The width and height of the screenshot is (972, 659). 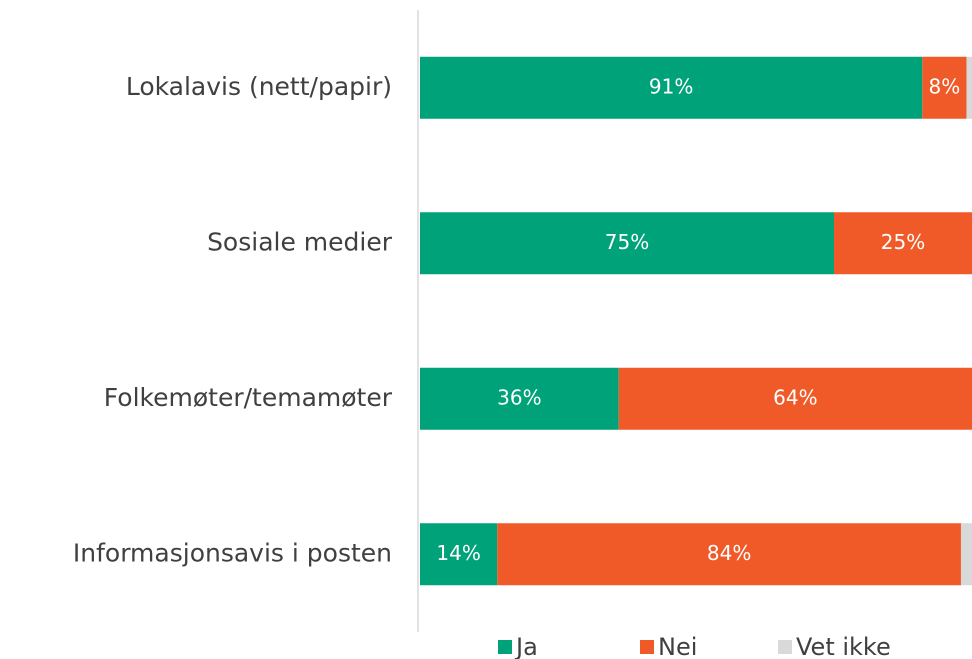 What do you see at coordinates (232, 552) in the screenshot?
I see `category-label: Informasjonsavis i posten` at bounding box center [232, 552].